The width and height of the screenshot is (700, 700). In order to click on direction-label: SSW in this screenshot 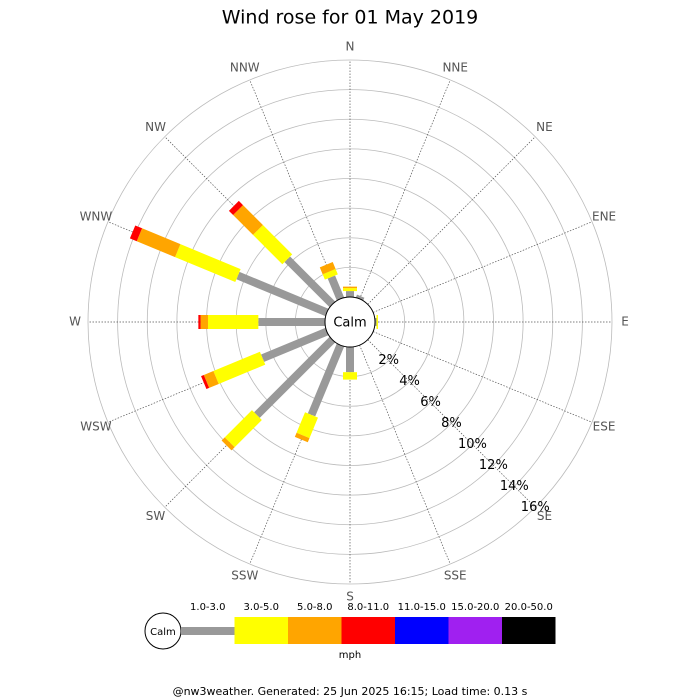, I will do `click(244, 576)`.